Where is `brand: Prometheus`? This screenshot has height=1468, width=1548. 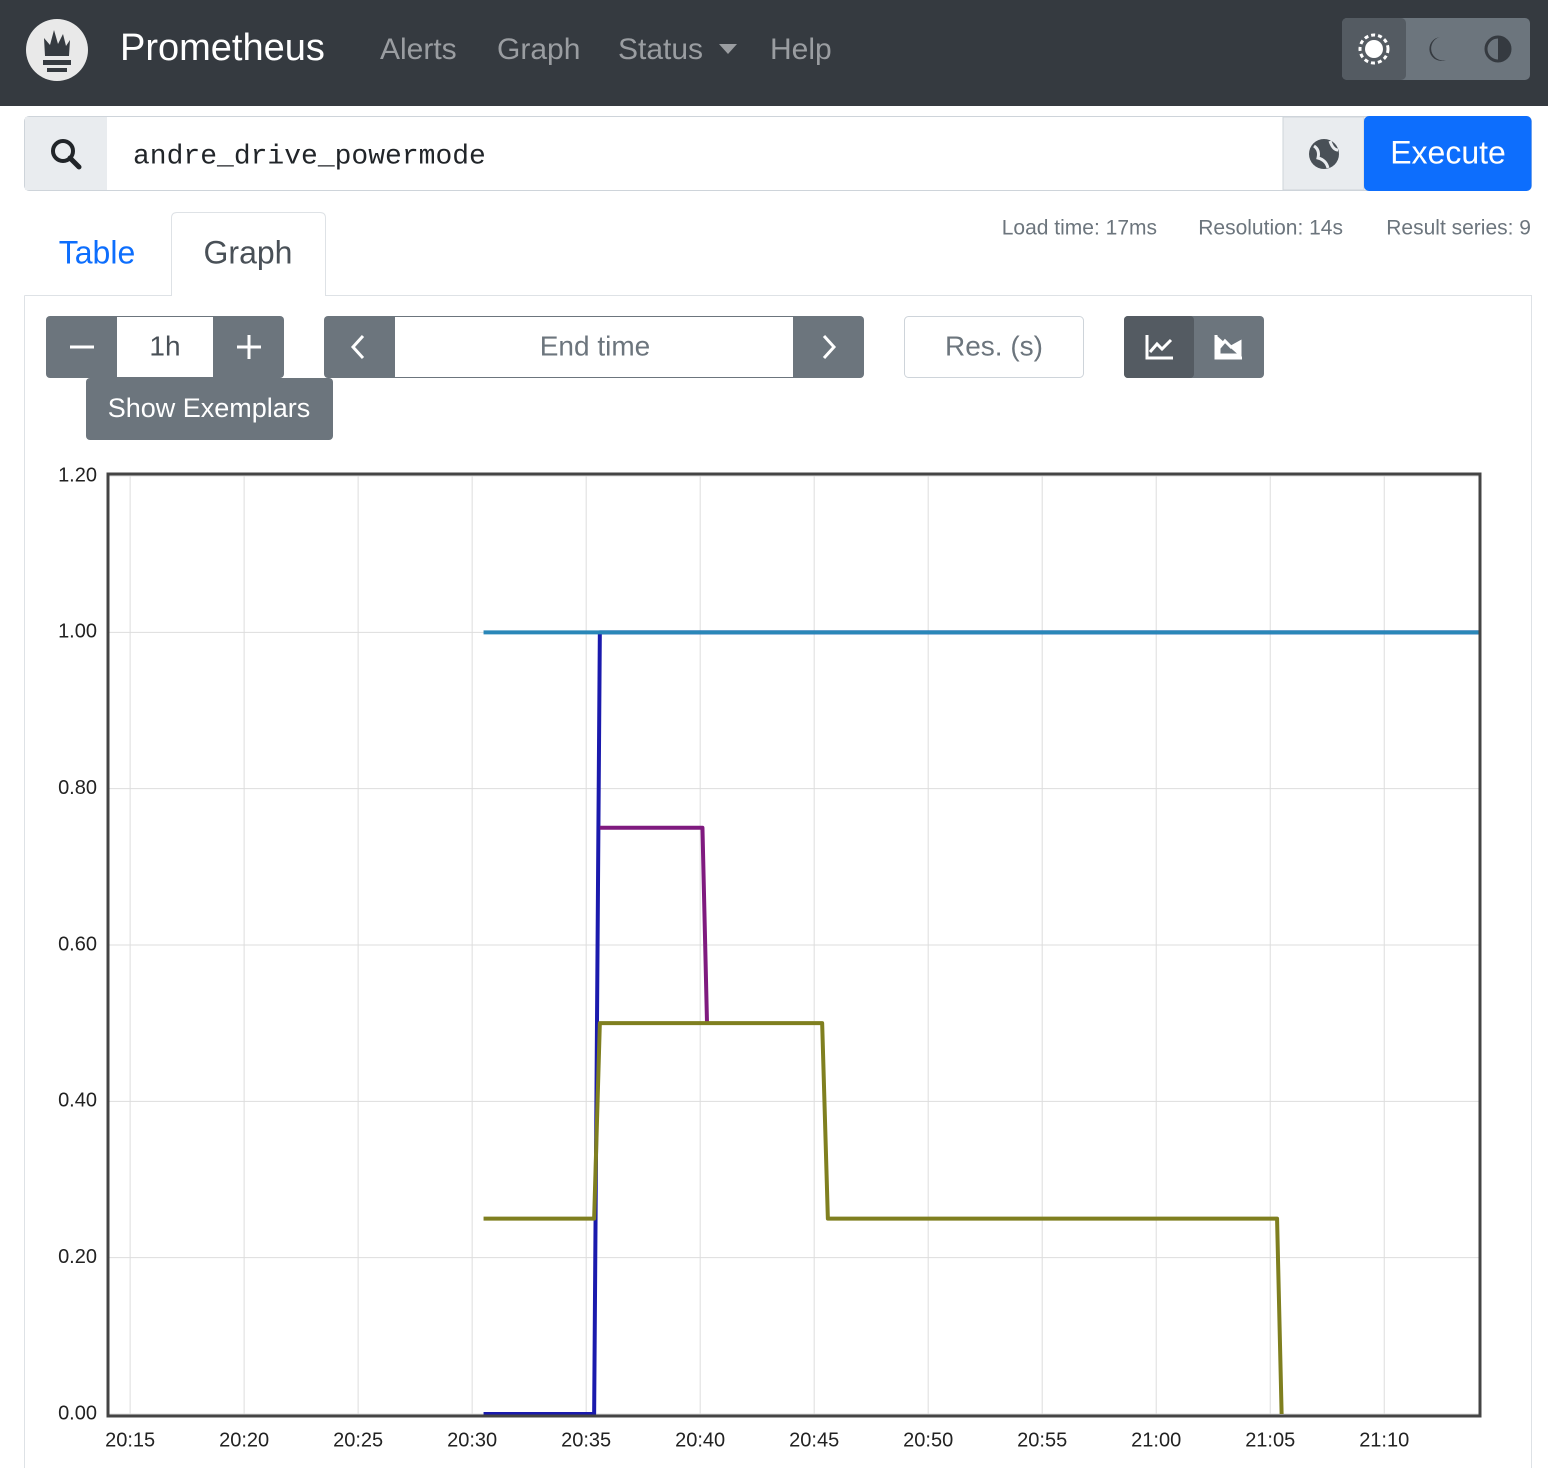 brand: Prometheus is located at coordinates (222, 48).